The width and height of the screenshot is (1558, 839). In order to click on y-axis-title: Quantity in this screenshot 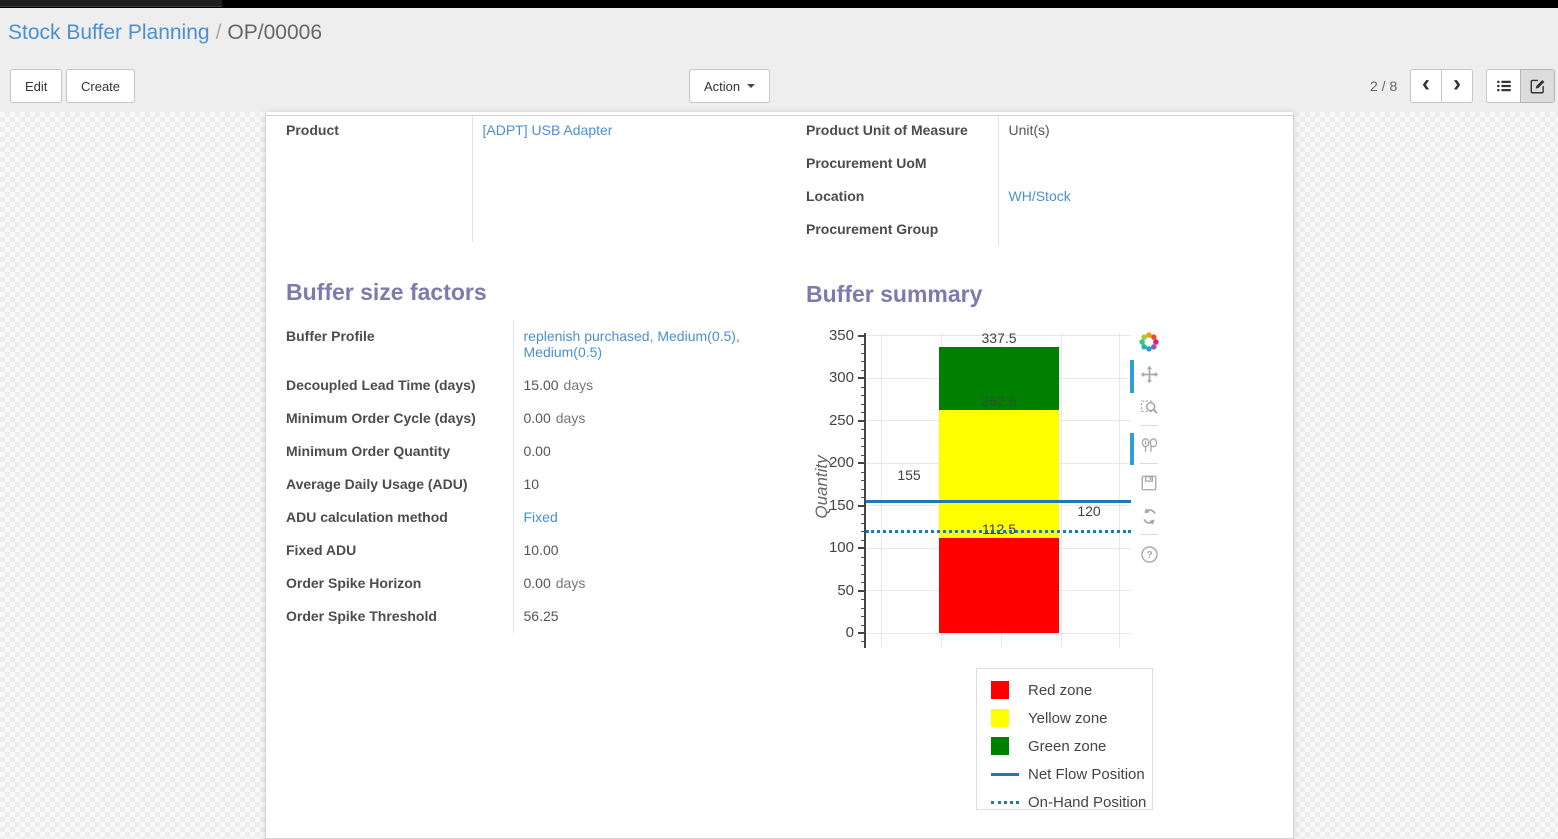, I will do `click(821, 487)`.